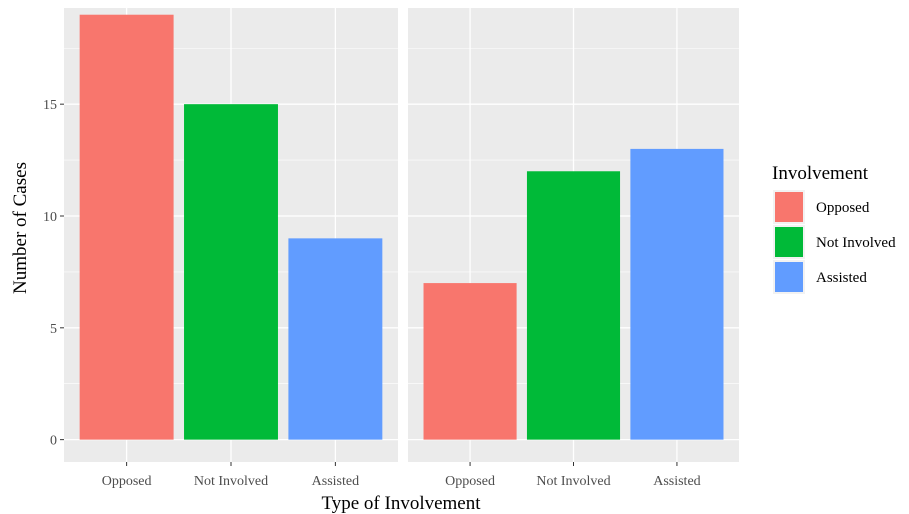 The width and height of the screenshot is (909, 514). What do you see at coordinates (843, 208) in the screenshot?
I see `legend-label: Opposed` at bounding box center [843, 208].